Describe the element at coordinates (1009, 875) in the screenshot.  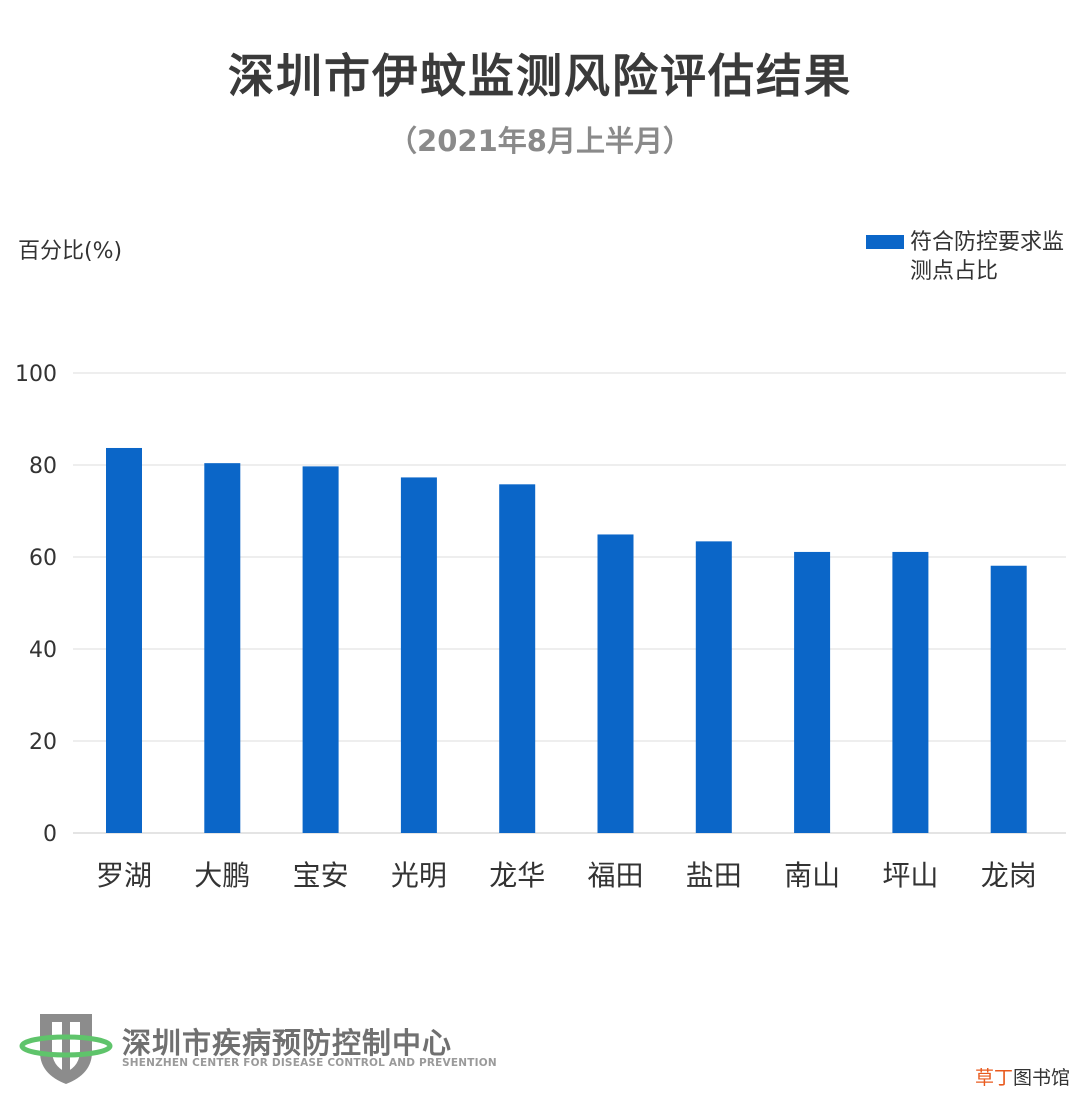
I see `x-tick-label: 龙岗` at that location.